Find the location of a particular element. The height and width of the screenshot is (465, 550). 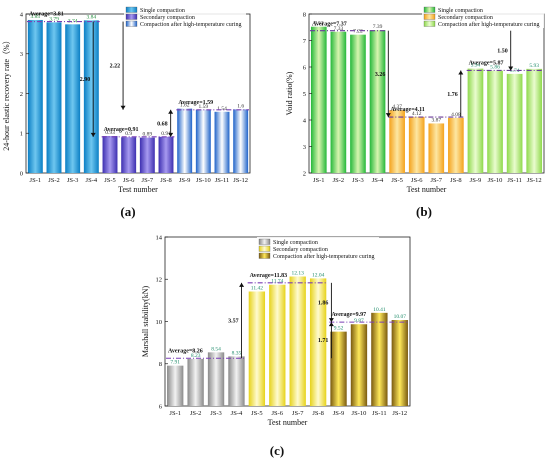

difference-label: 1.76 is located at coordinates (452, 95).